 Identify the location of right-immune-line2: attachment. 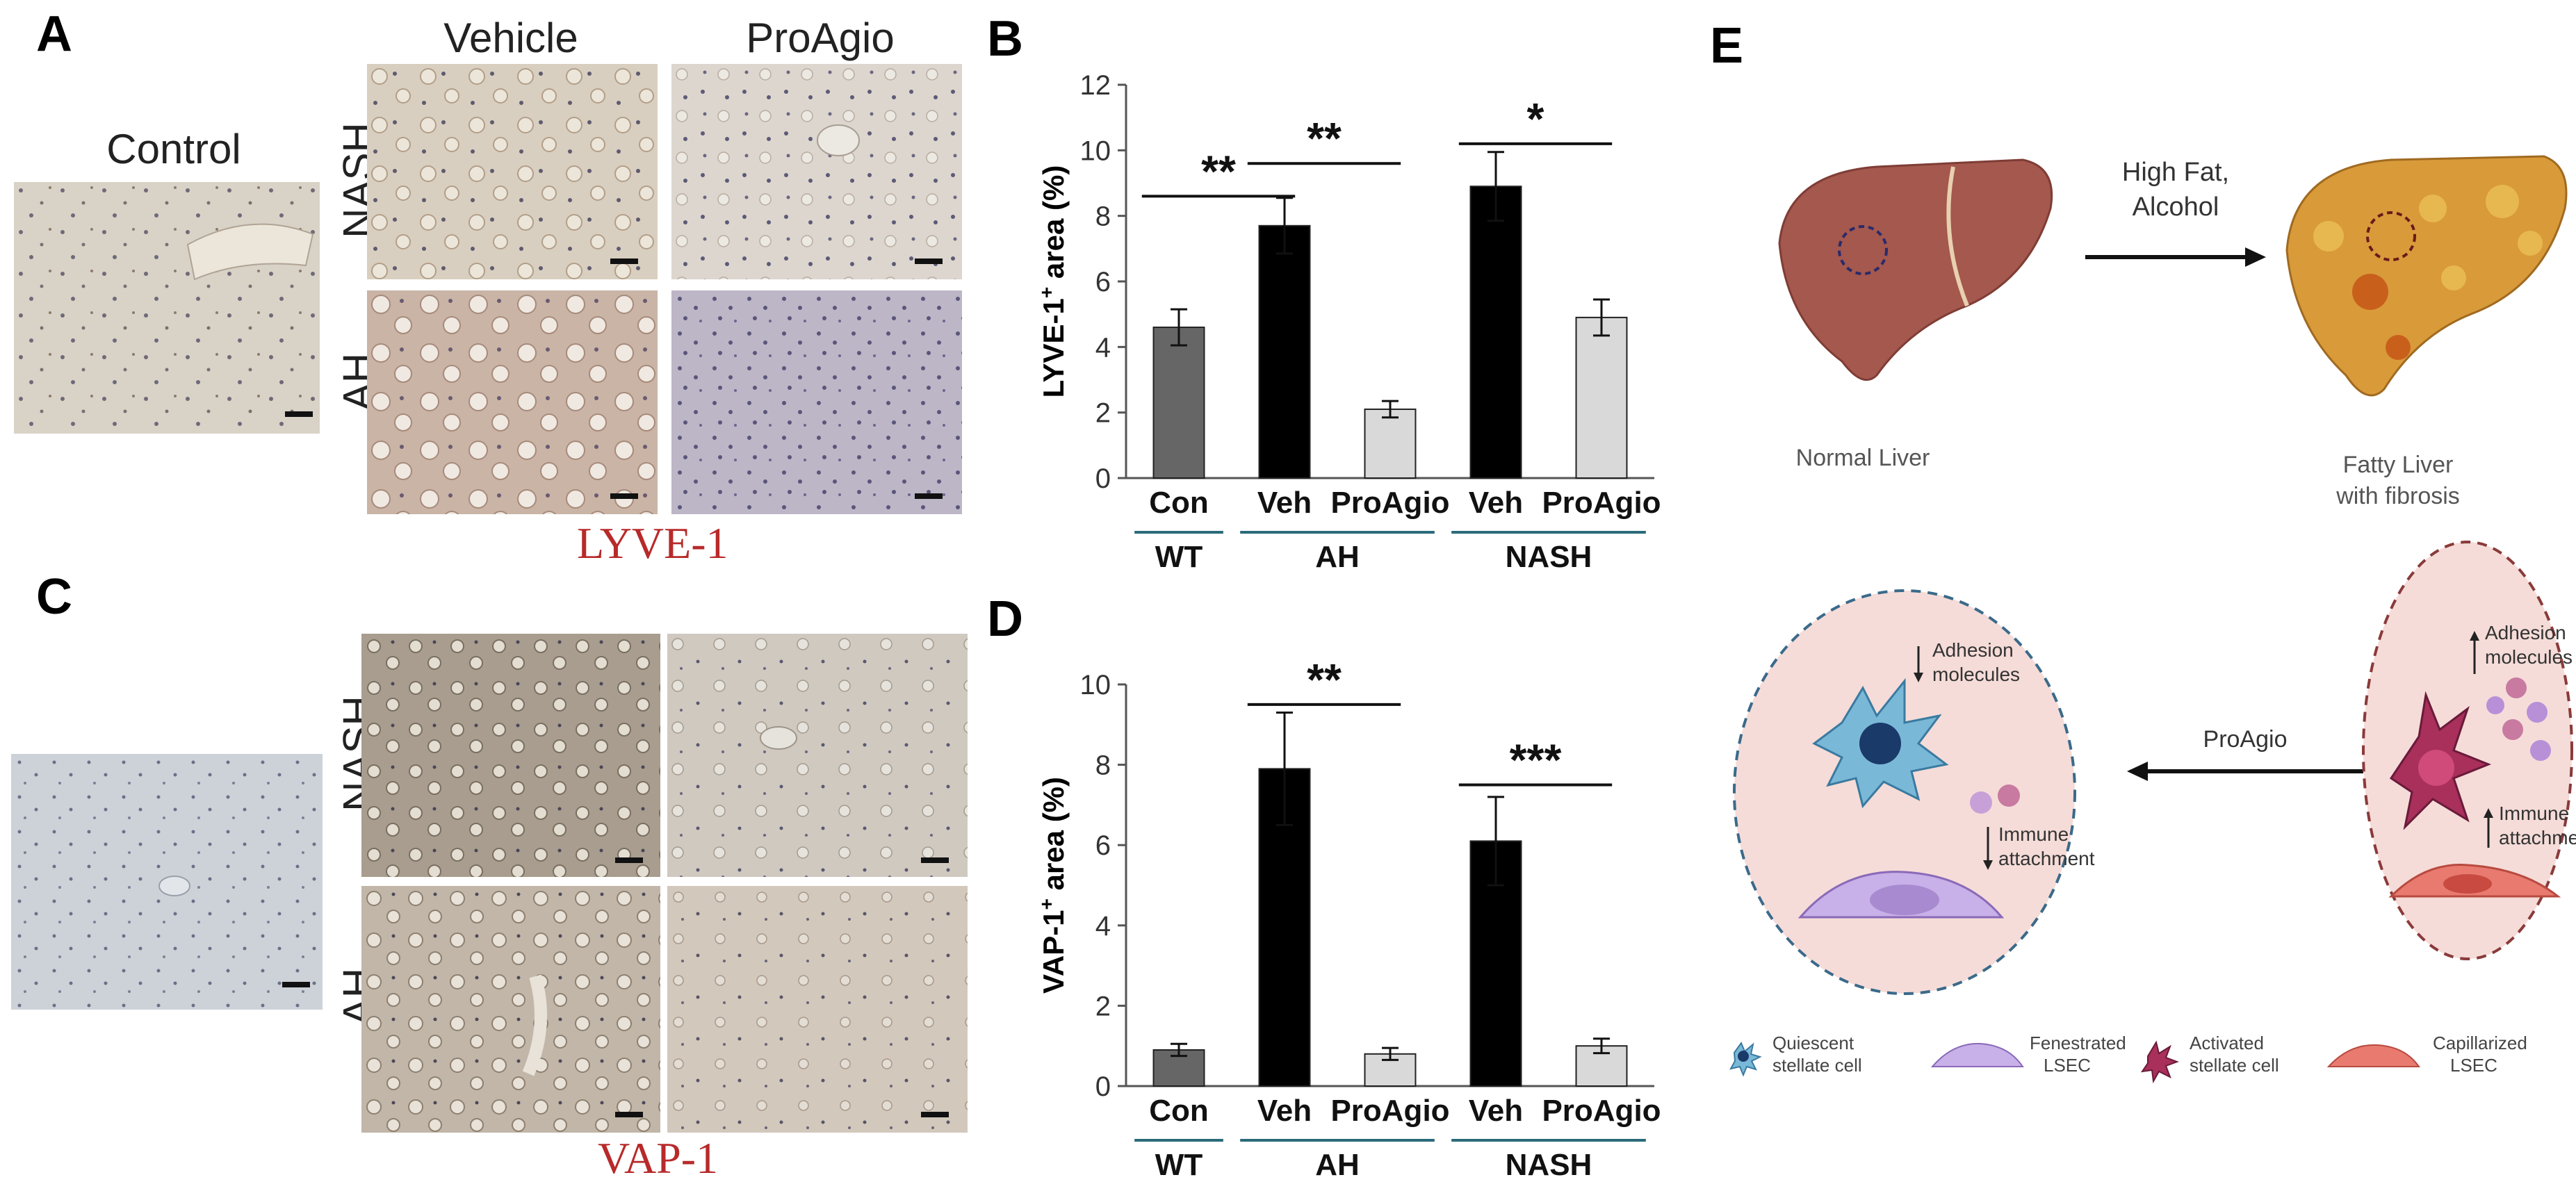
(2537, 837).